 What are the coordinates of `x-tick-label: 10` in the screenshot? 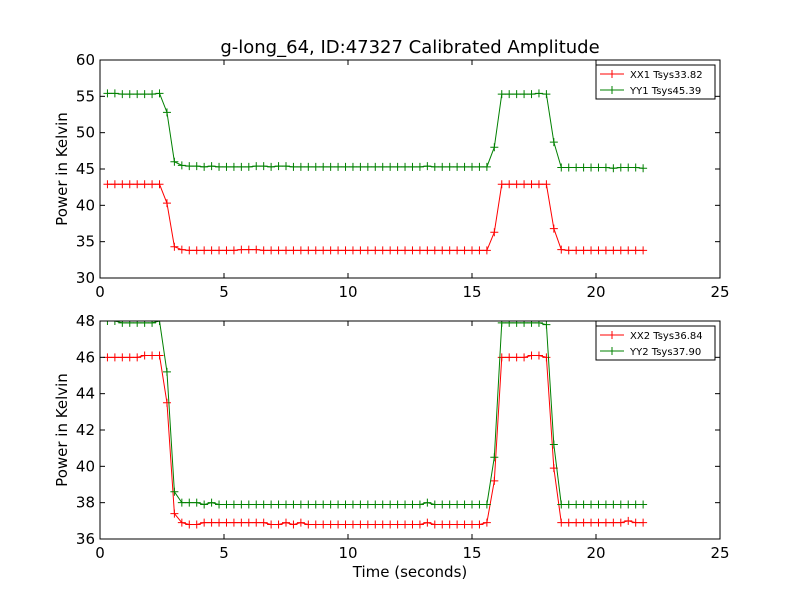 It's located at (347, 553).